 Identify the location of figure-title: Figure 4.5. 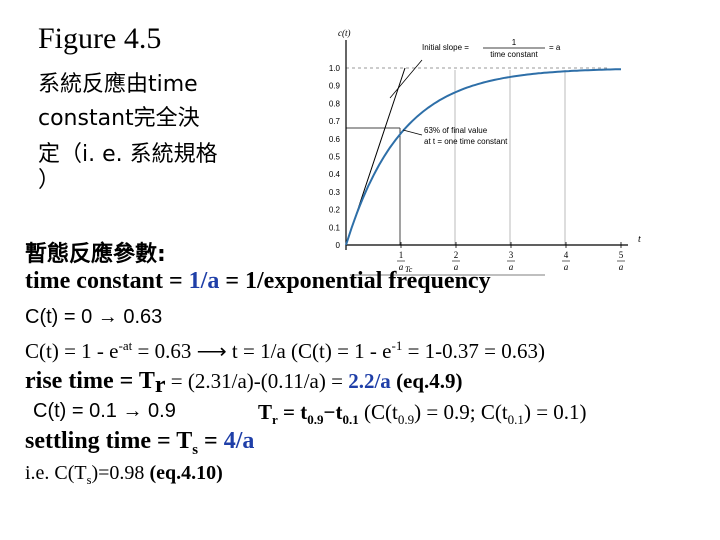
(100, 38).